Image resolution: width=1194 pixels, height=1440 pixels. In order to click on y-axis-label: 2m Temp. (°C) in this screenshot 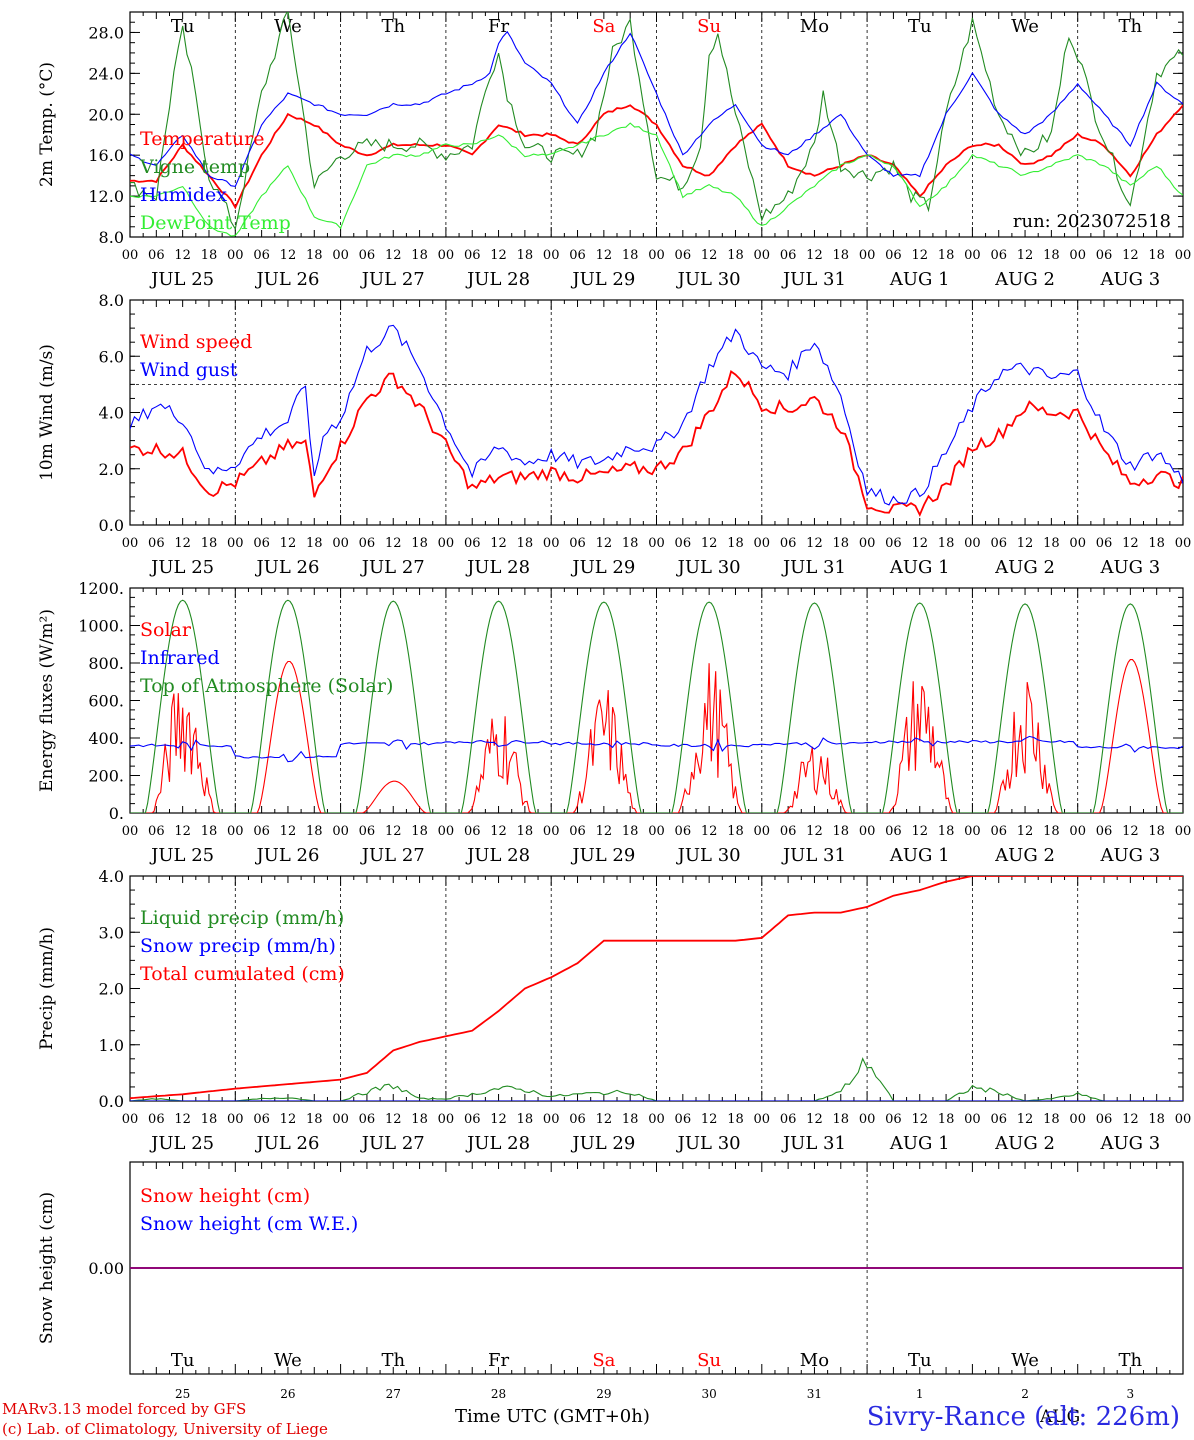, I will do `click(47, 124)`.